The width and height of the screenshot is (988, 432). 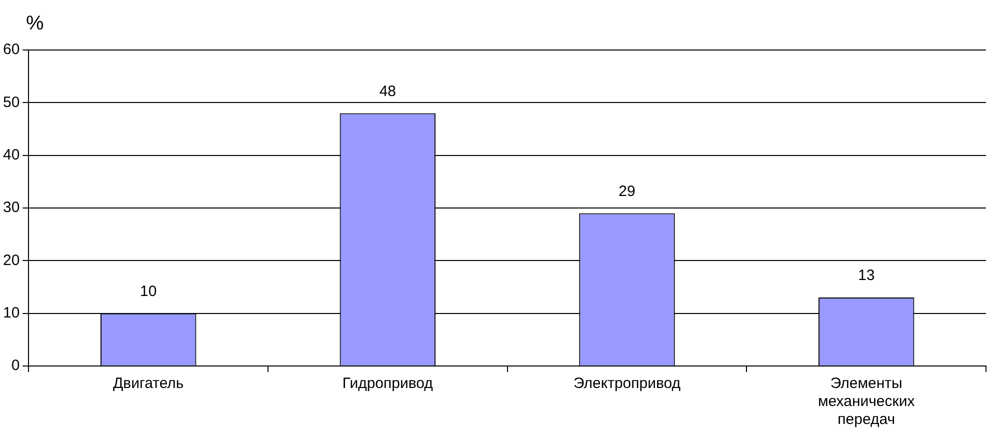 What do you see at coordinates (866, 275) in the screenshot?
I see `data-label: 13` at bounding box center [866, 275].